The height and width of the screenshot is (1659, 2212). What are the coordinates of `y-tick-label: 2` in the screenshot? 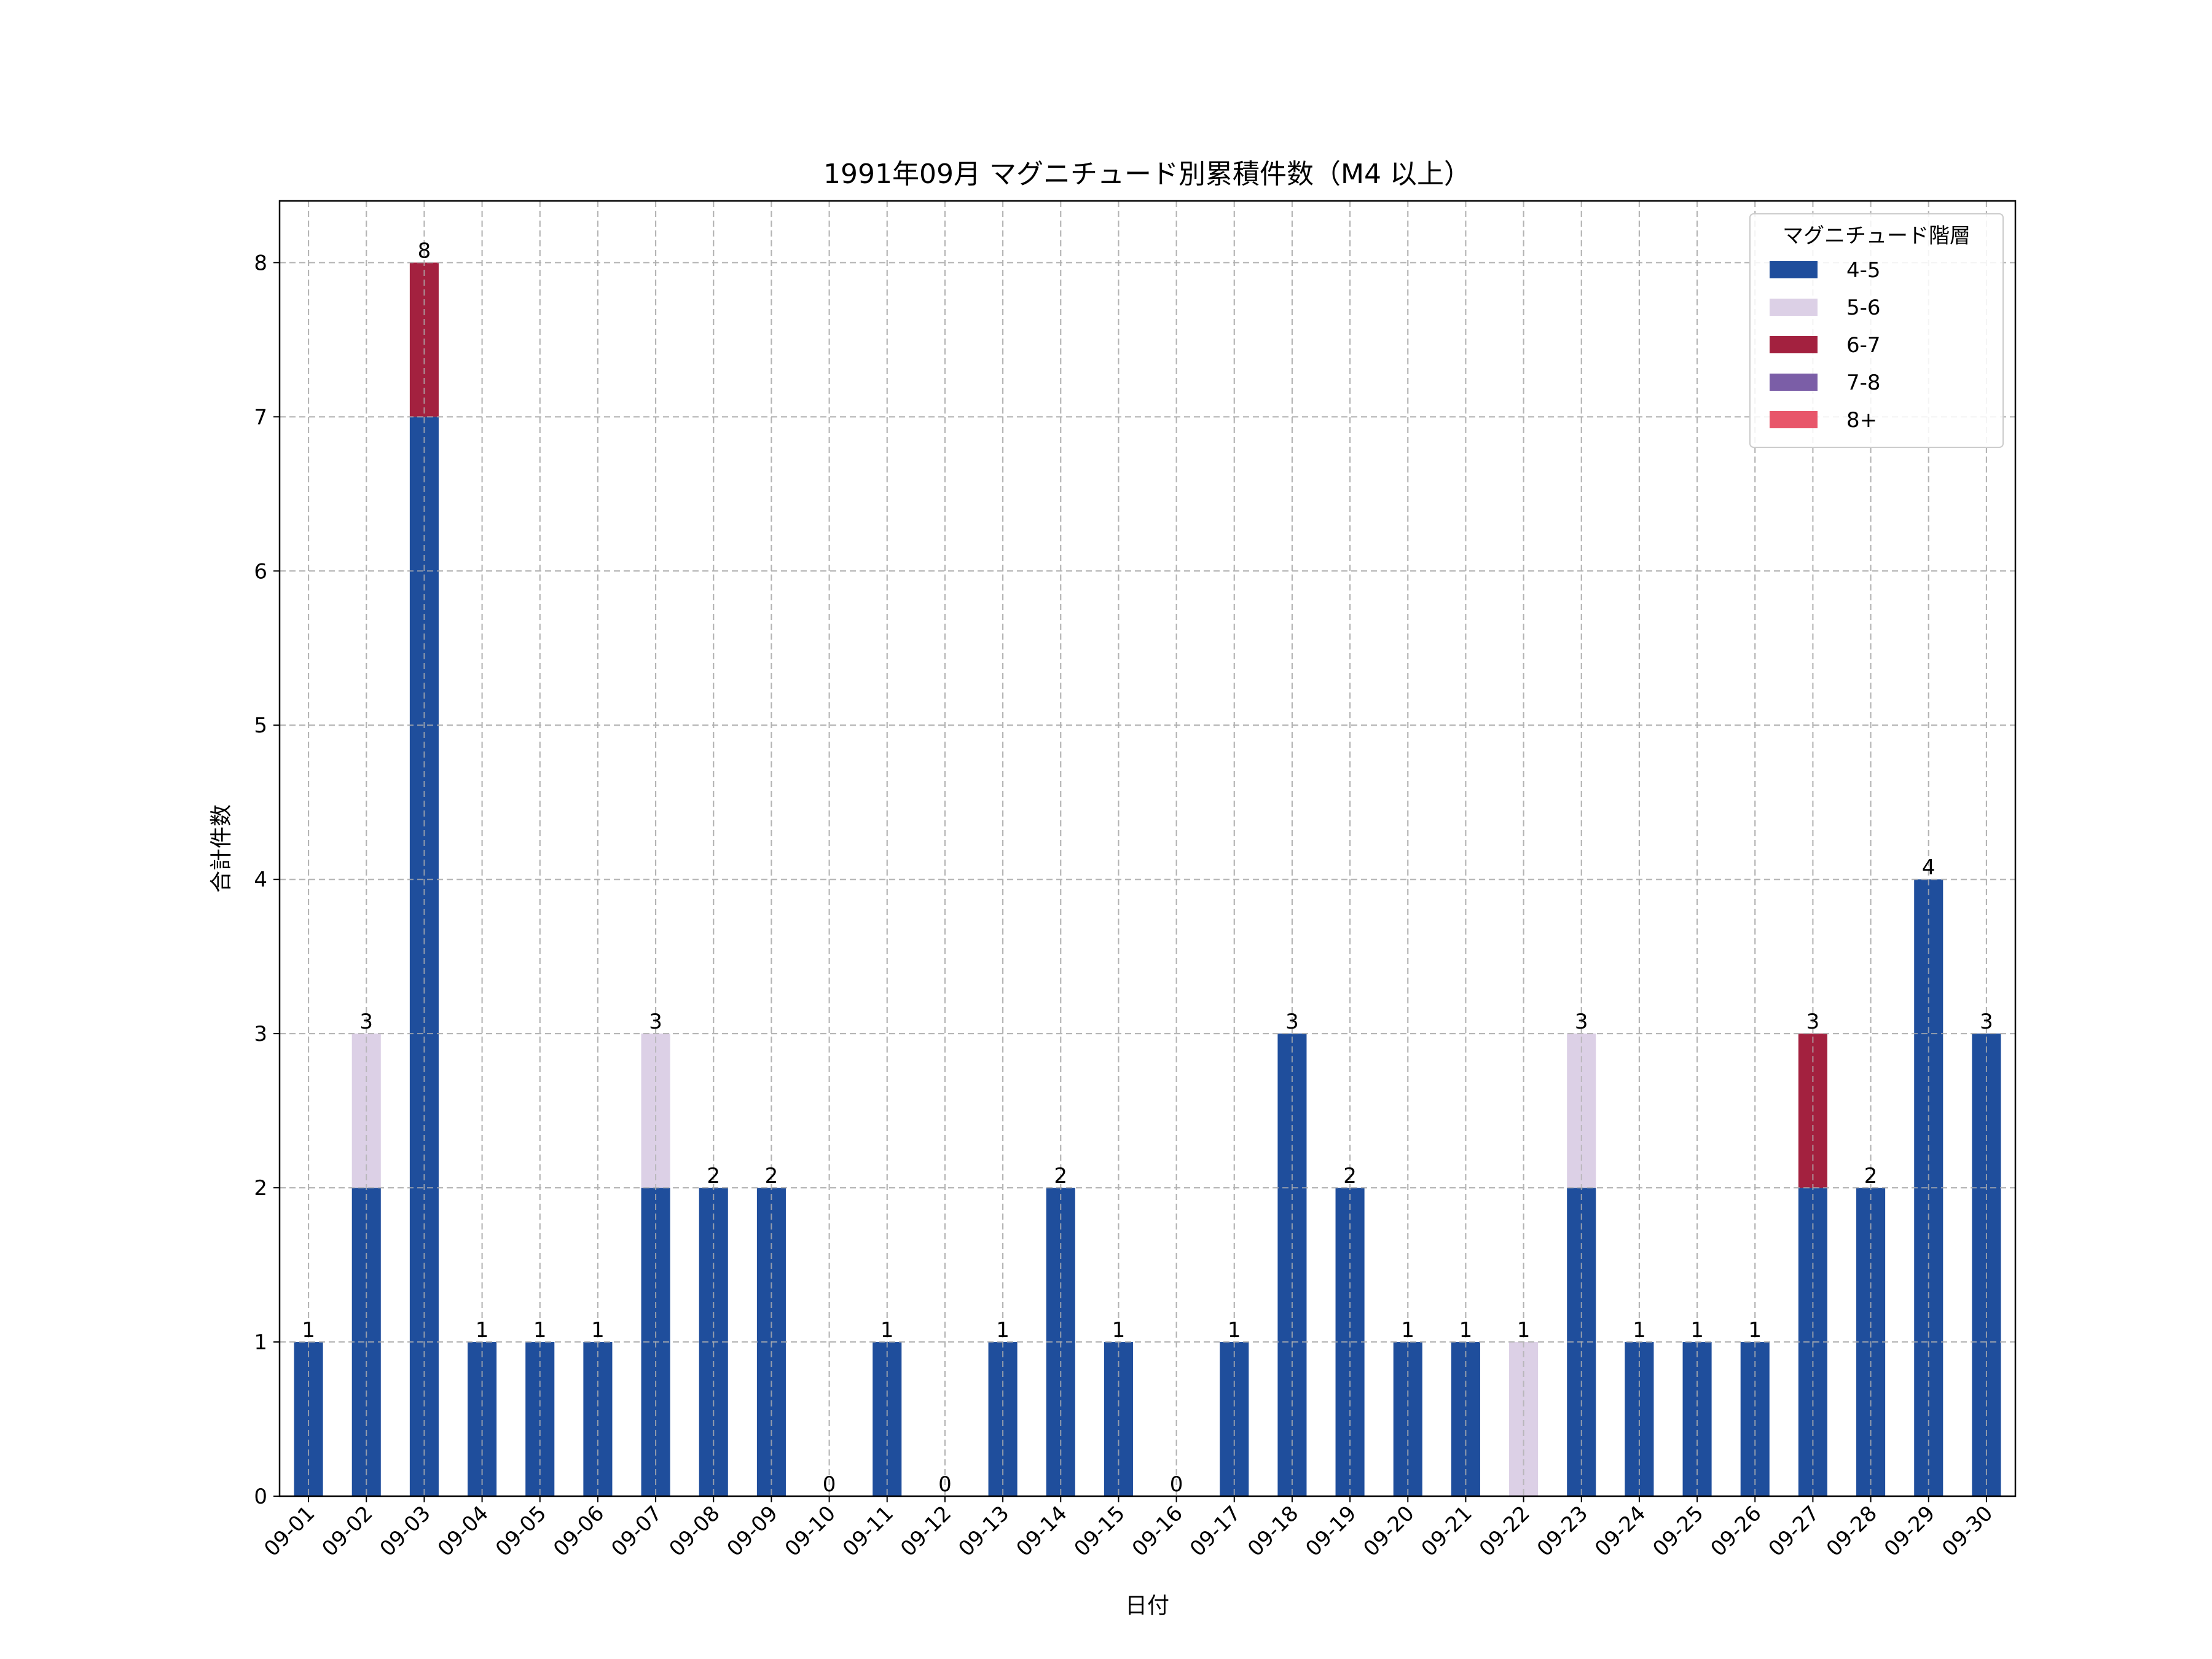 It's located at (260, 1188).